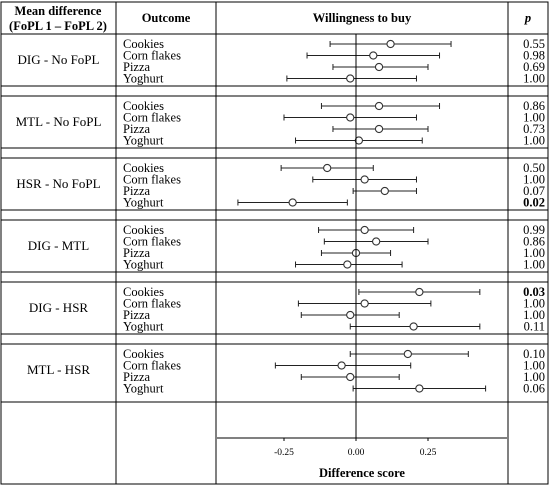 The image size is (550, 485). What do you see at coordinates (58, 369) in the screenshot?
I see `group-label: MTL - HSR` at bounding box center [58, 369].